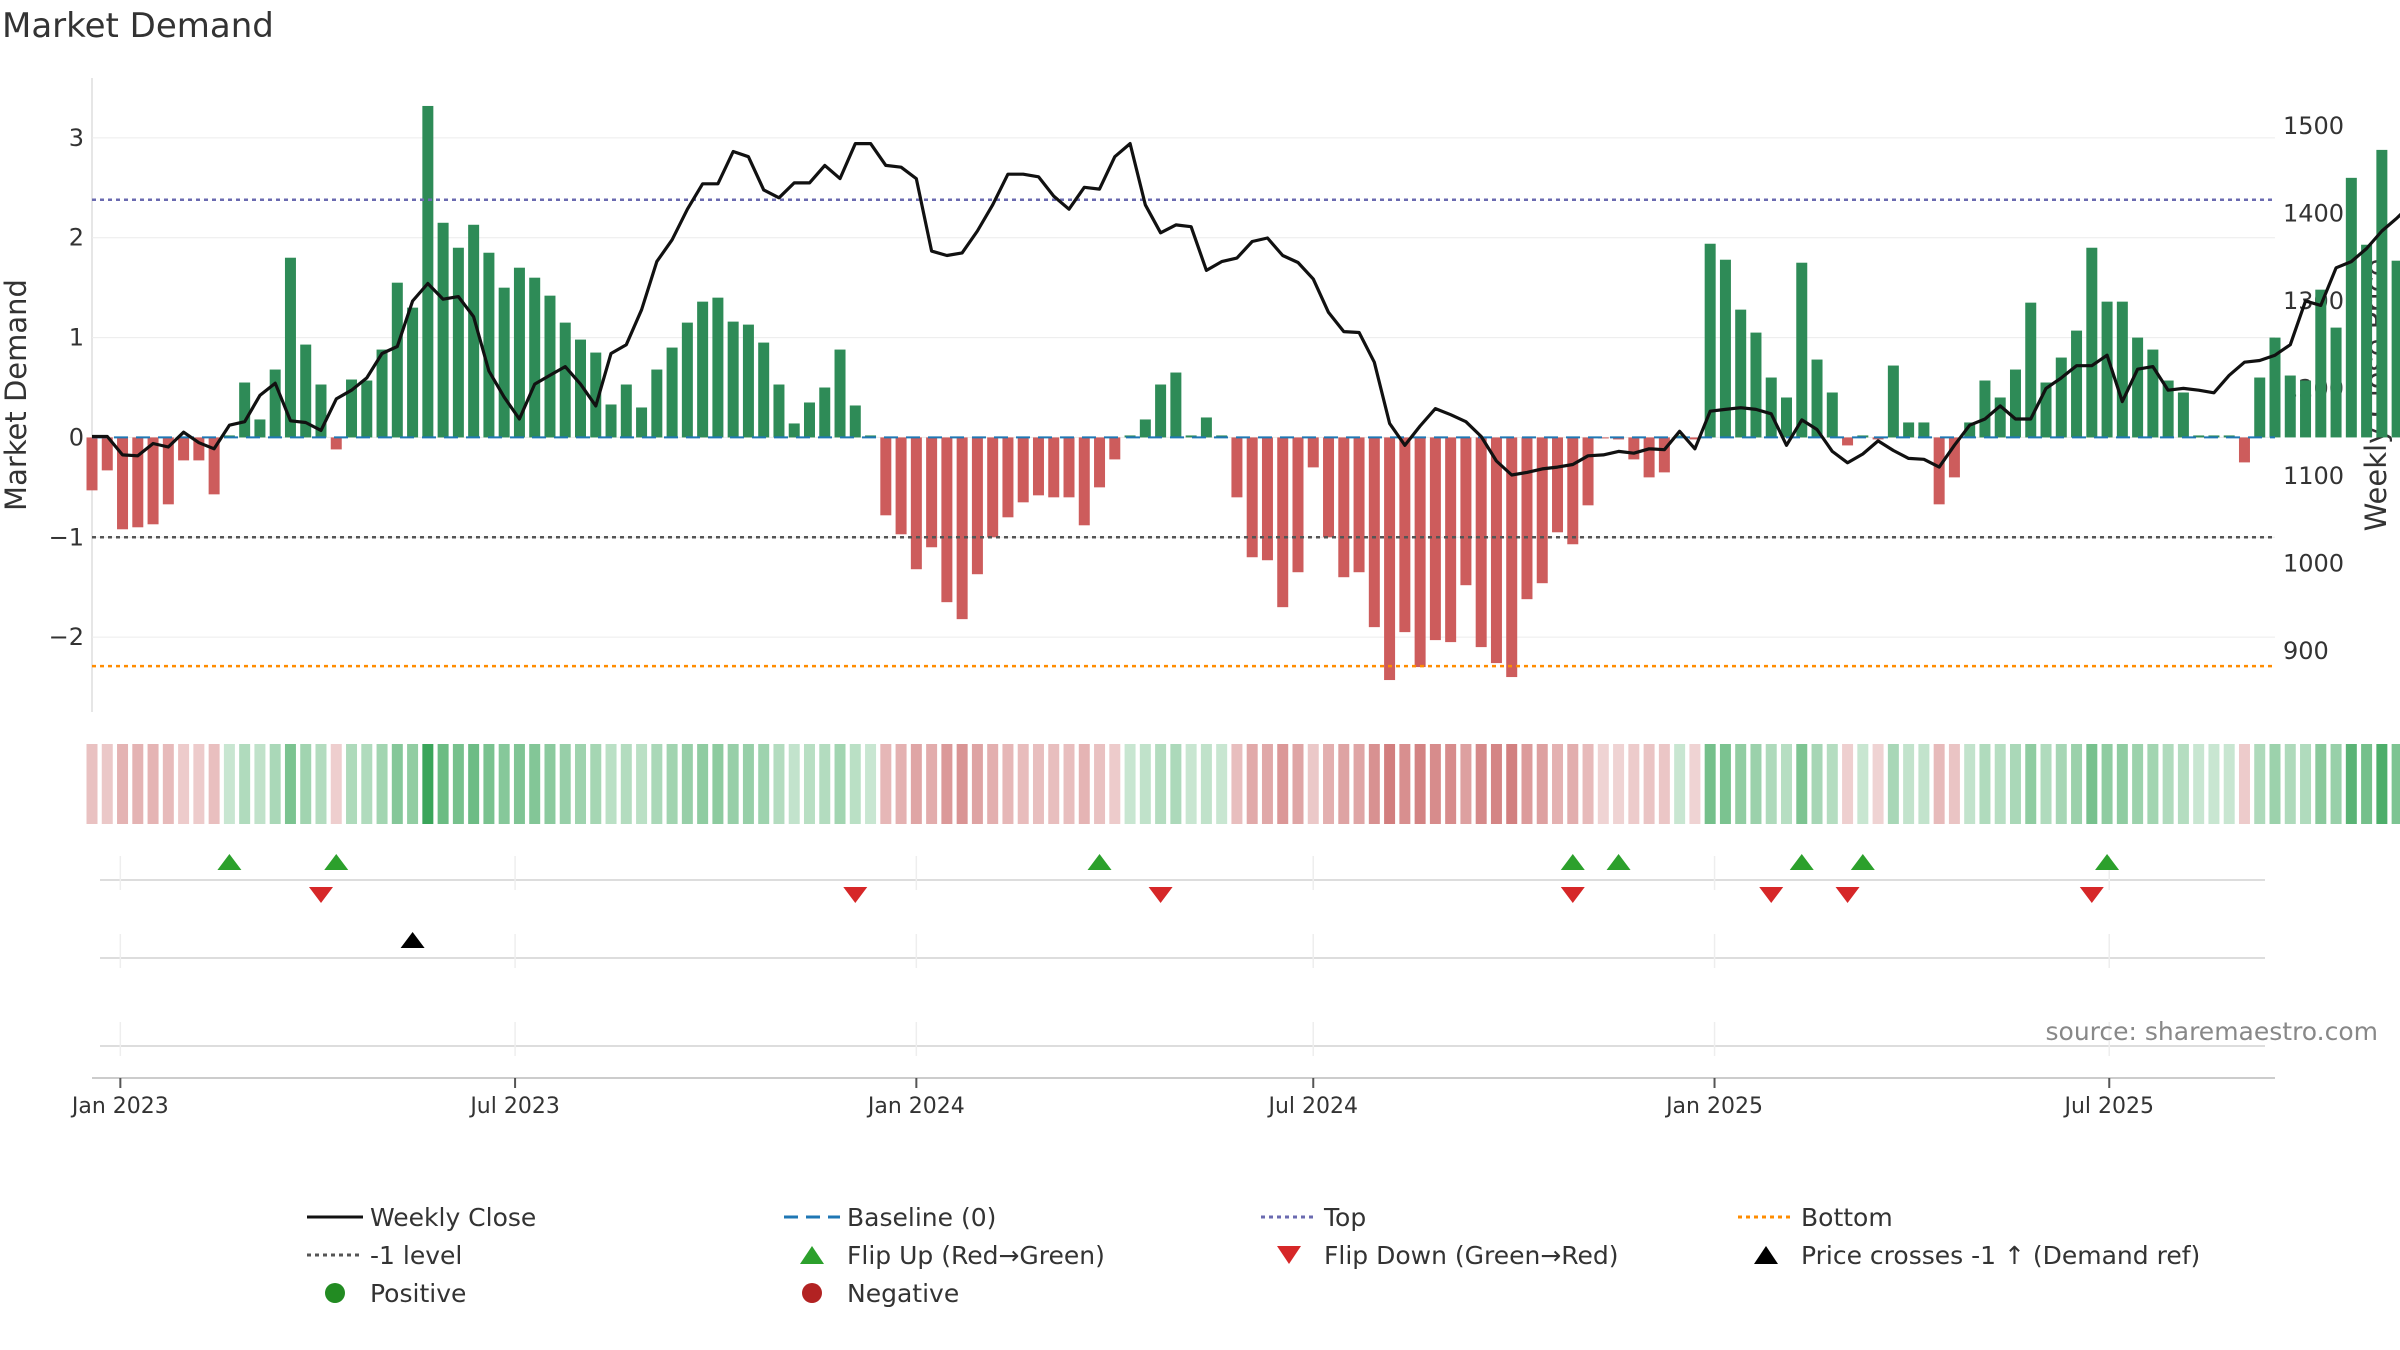 The width and height of the screenshot is (2400, 1350). What do you see at coordinates (66, 537) in the screenshot?
I see `y-tick-label: −1` at bounding box center [66, 537].